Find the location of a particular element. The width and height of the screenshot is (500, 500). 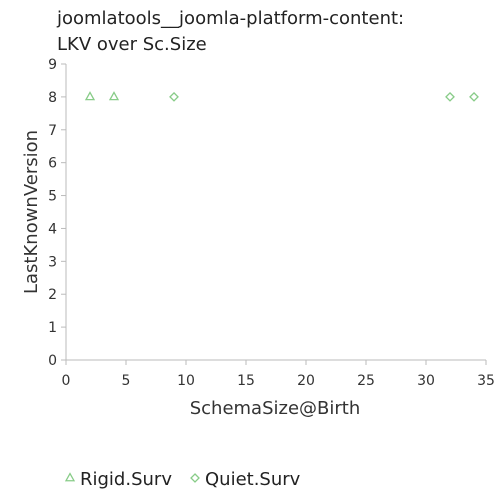

y-tick-label: 7 is located at coordinates (52, 131).